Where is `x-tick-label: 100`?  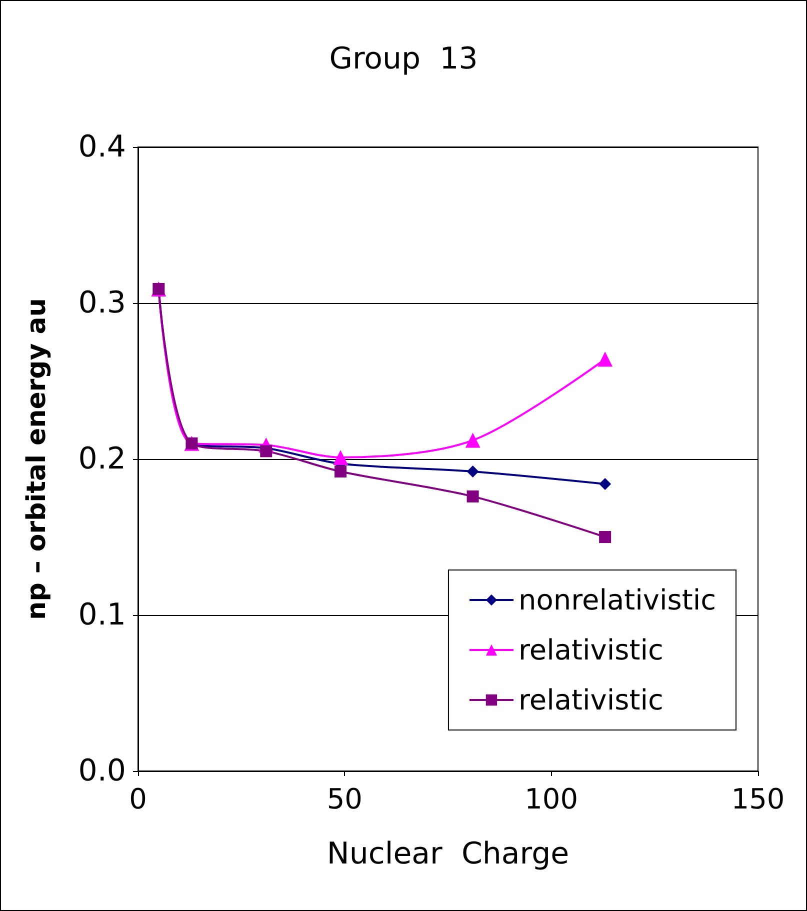 x-tick-label: 100 is located at coordinates (551, 799).